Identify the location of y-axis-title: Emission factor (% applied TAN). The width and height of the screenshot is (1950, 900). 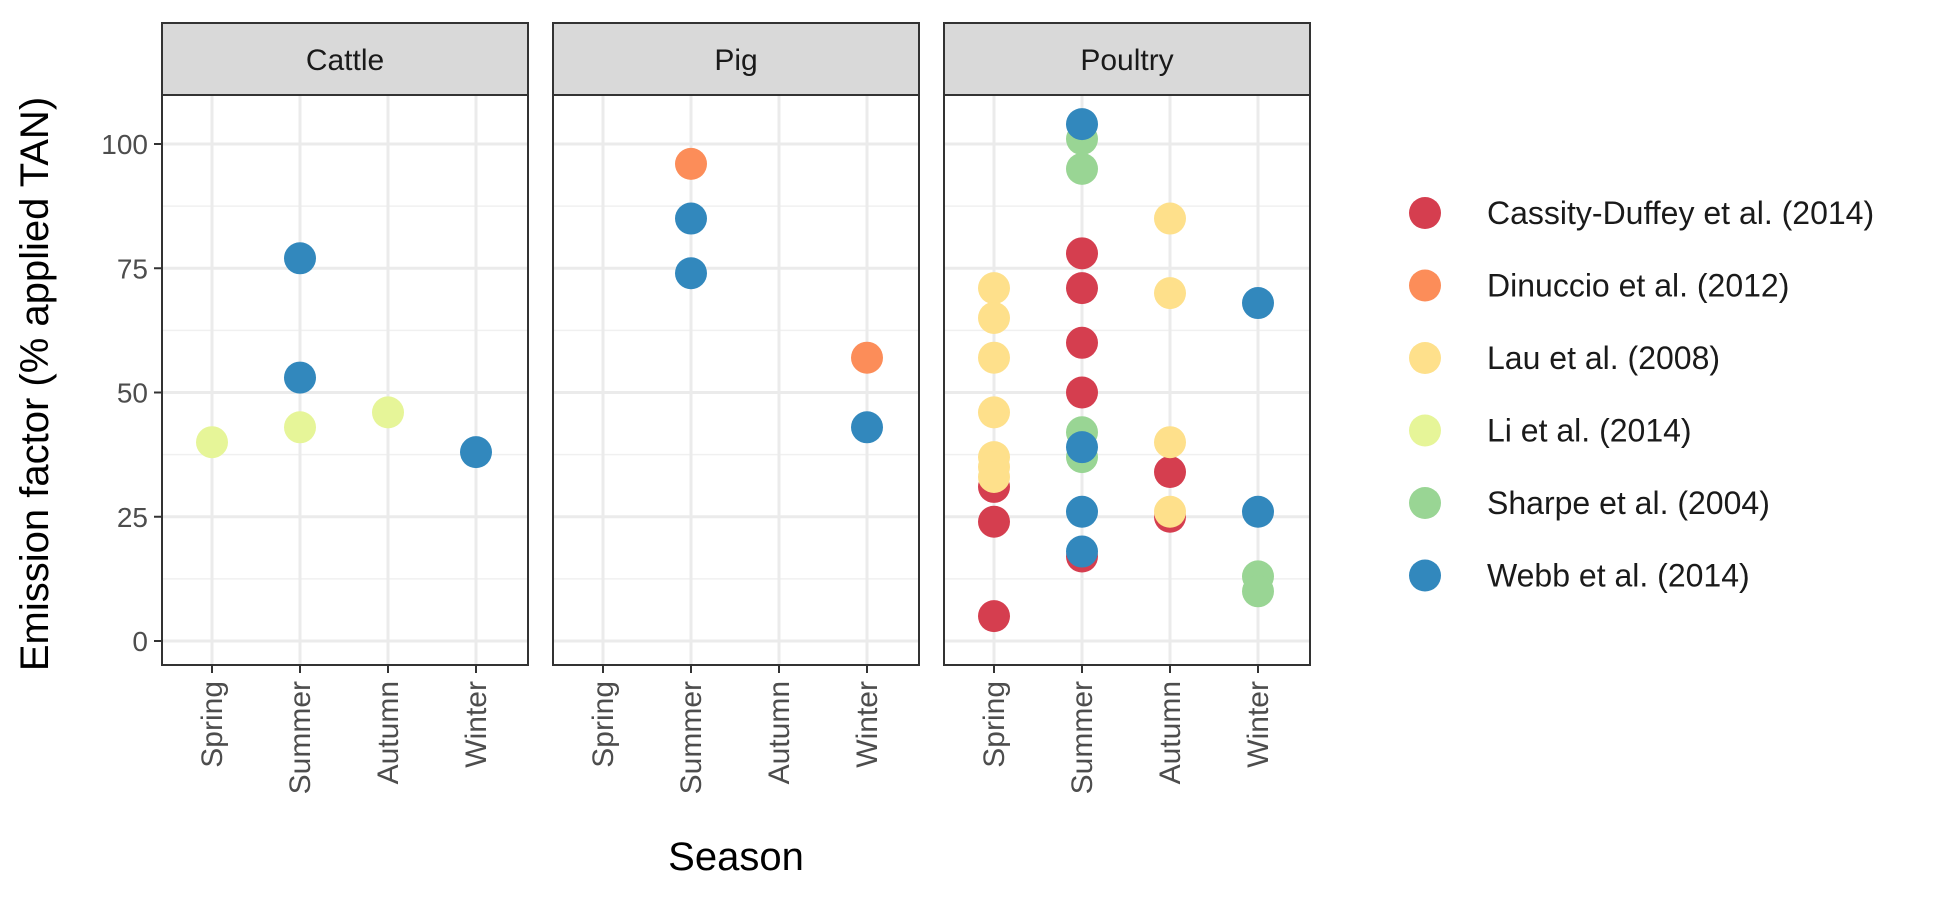
(35, 384).